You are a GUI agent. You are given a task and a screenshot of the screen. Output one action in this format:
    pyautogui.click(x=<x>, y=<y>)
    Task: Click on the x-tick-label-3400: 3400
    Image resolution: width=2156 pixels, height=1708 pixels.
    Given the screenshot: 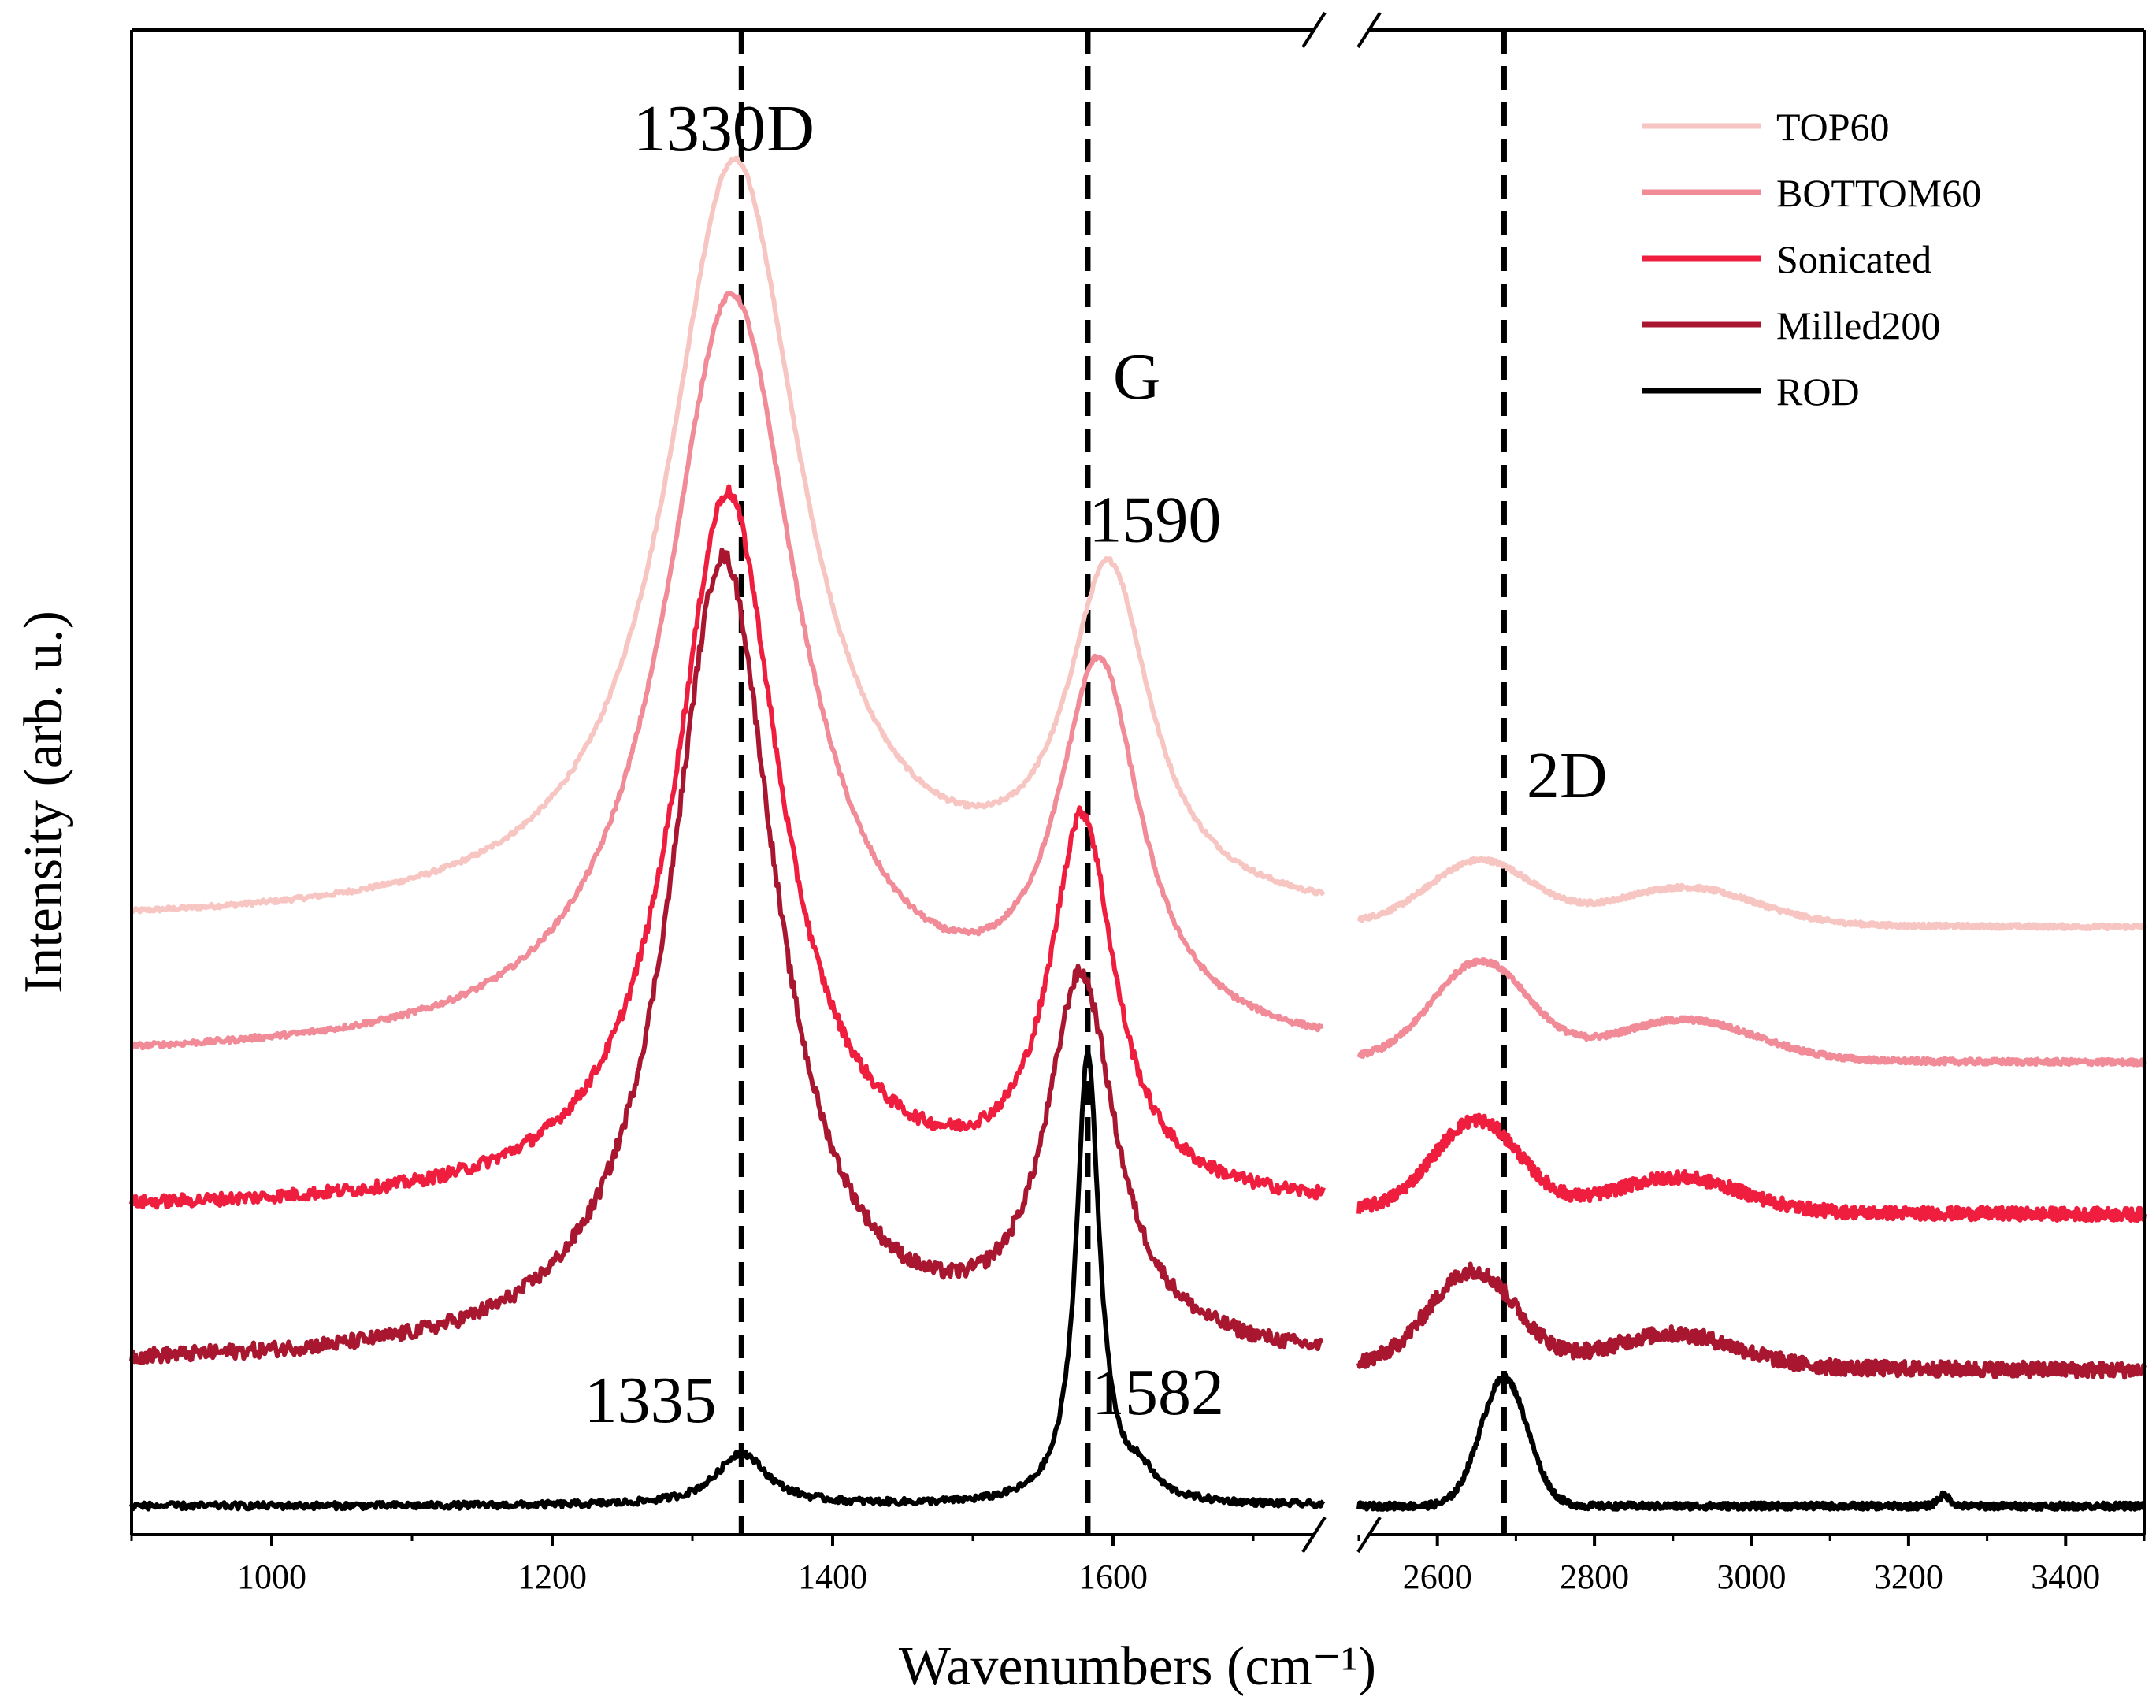 What is the action you would take?
    pyautogui.click(x=2065, y=1577)
    